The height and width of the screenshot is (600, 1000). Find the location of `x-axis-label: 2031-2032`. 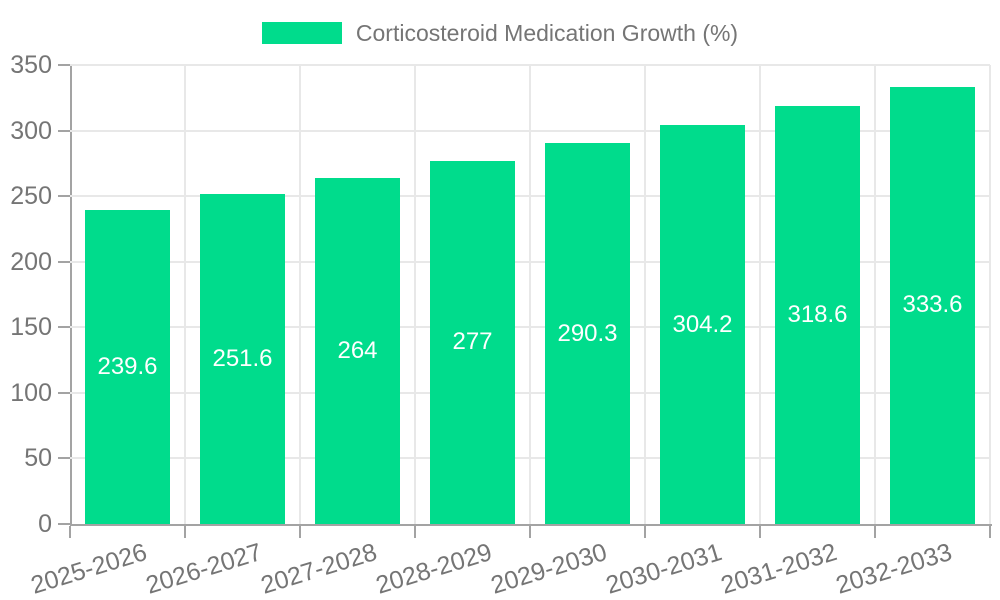

x-axis-label: 2031-2032 is located at coordinates (778, 569).